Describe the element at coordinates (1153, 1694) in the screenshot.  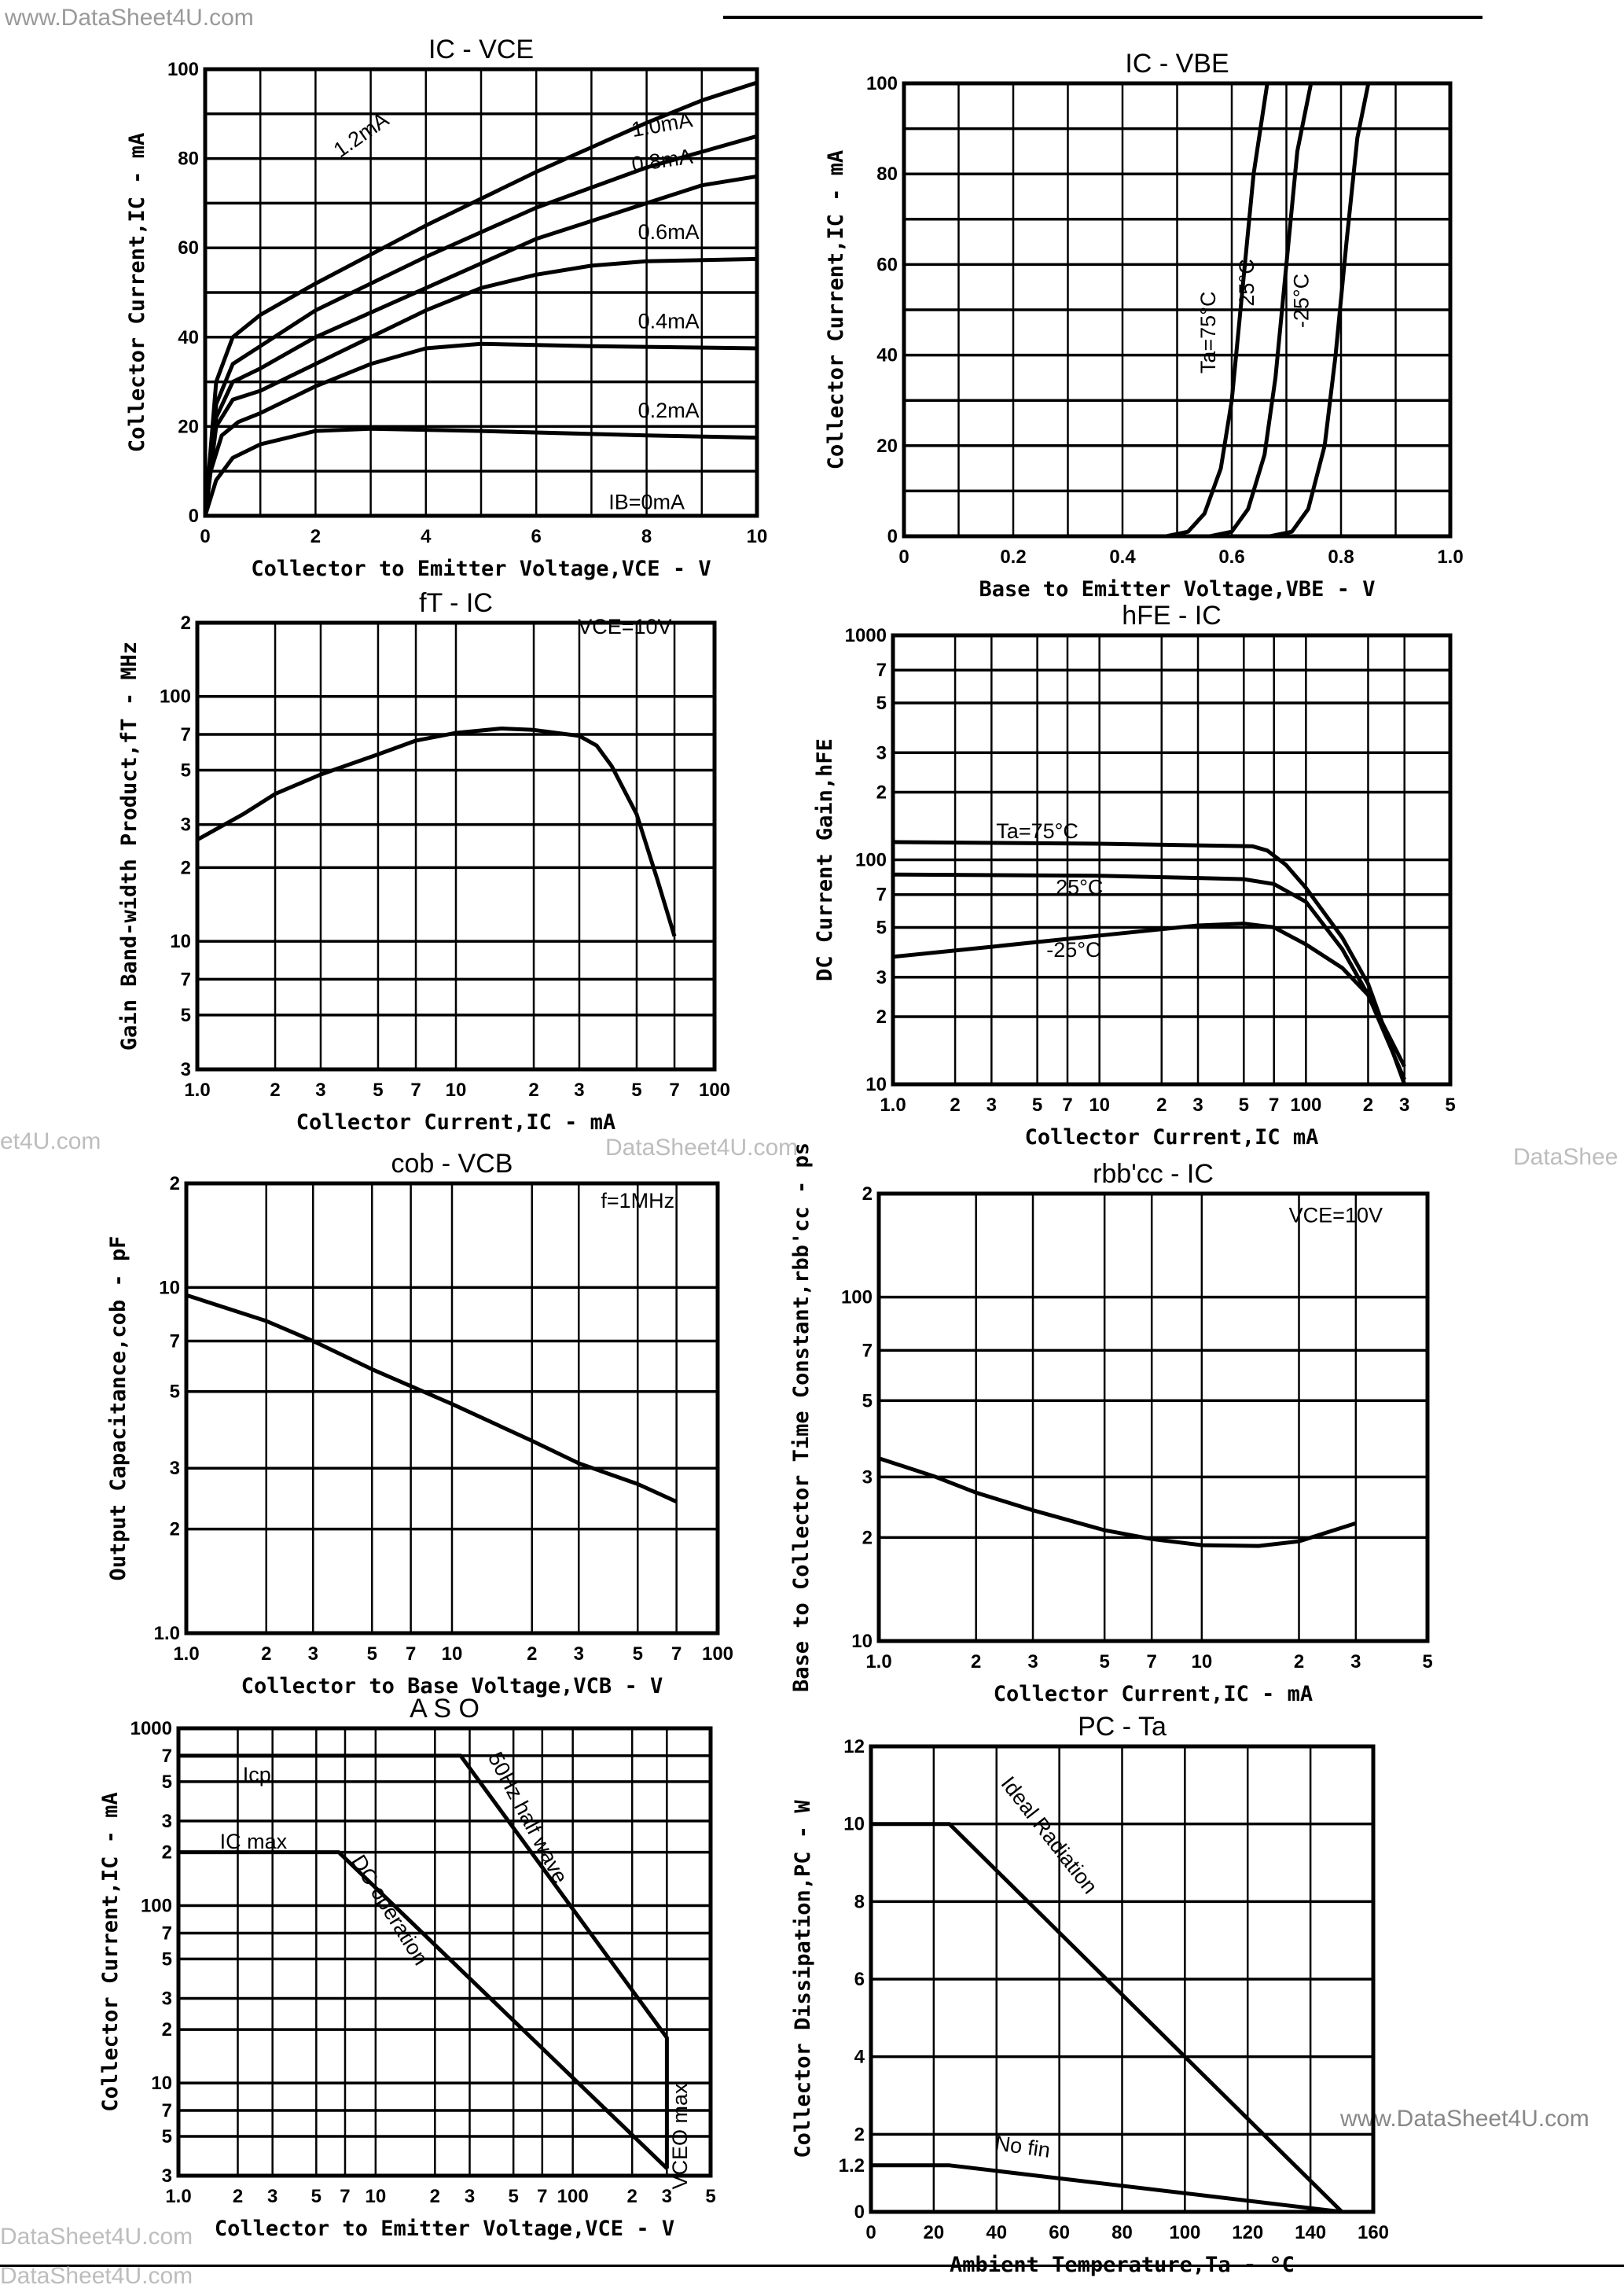
I see `x-axis-label: Collector Current,IC - mA` at that location.